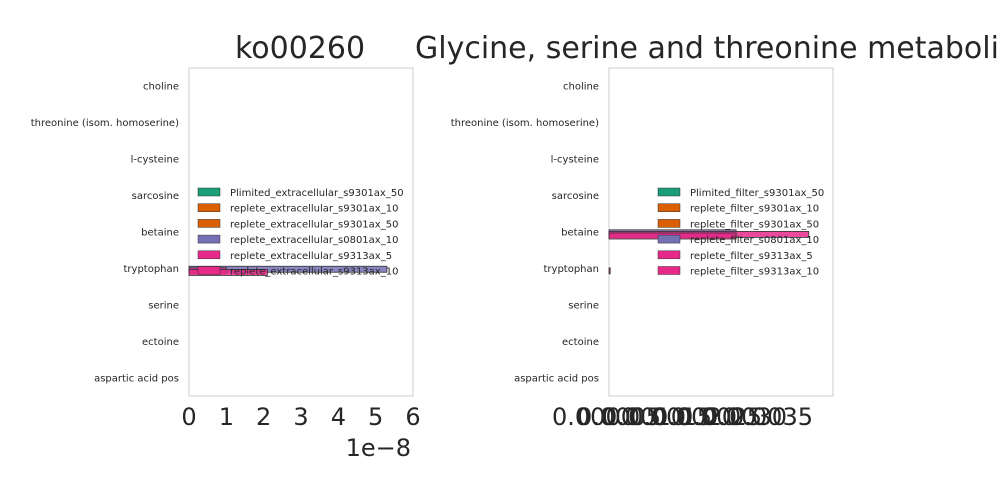 The image size is (1000, 500). I want to click on plot-frame, so click(301, 232).